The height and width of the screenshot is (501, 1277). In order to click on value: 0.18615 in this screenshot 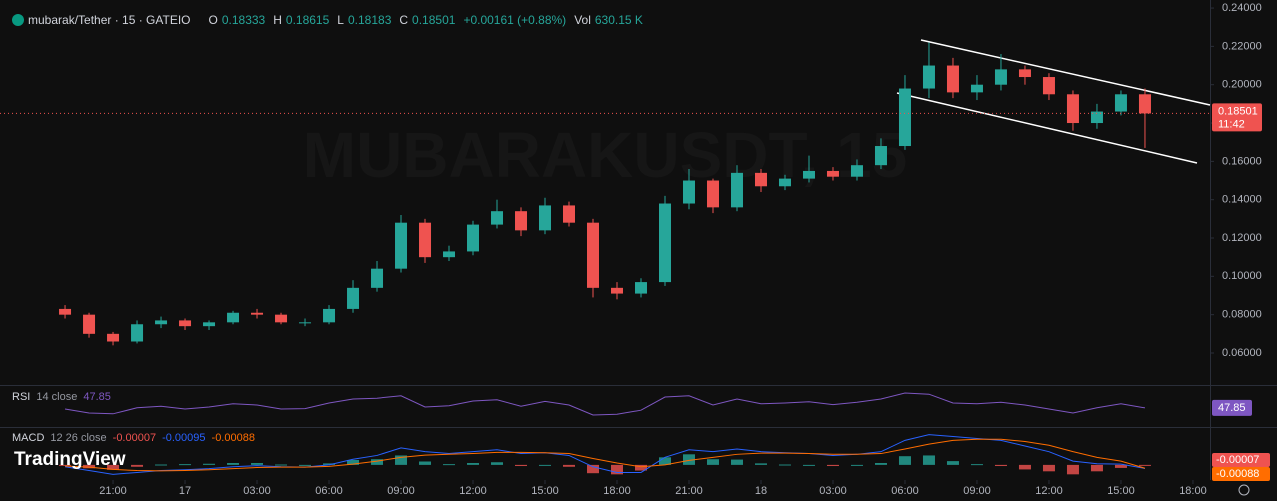, I will do `click(307, 20)`.